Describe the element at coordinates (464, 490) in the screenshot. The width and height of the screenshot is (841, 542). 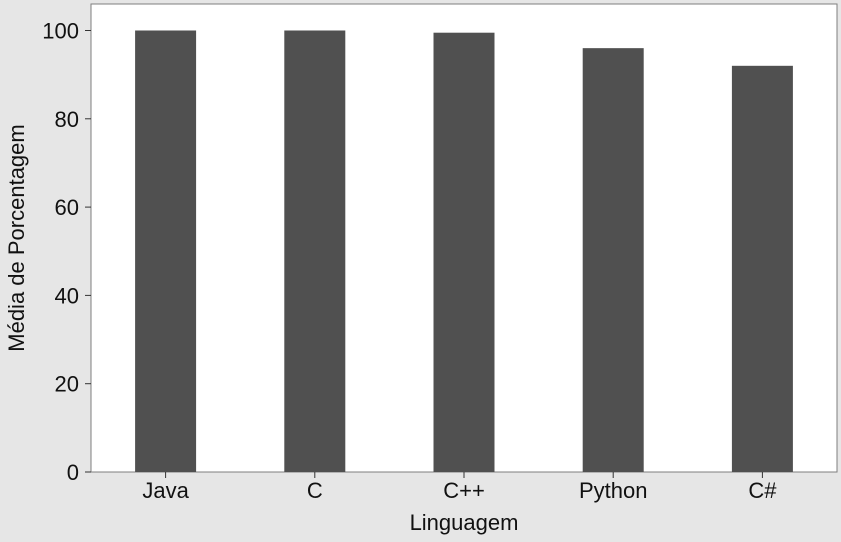
I see `x-tick-label: C++` at that location.